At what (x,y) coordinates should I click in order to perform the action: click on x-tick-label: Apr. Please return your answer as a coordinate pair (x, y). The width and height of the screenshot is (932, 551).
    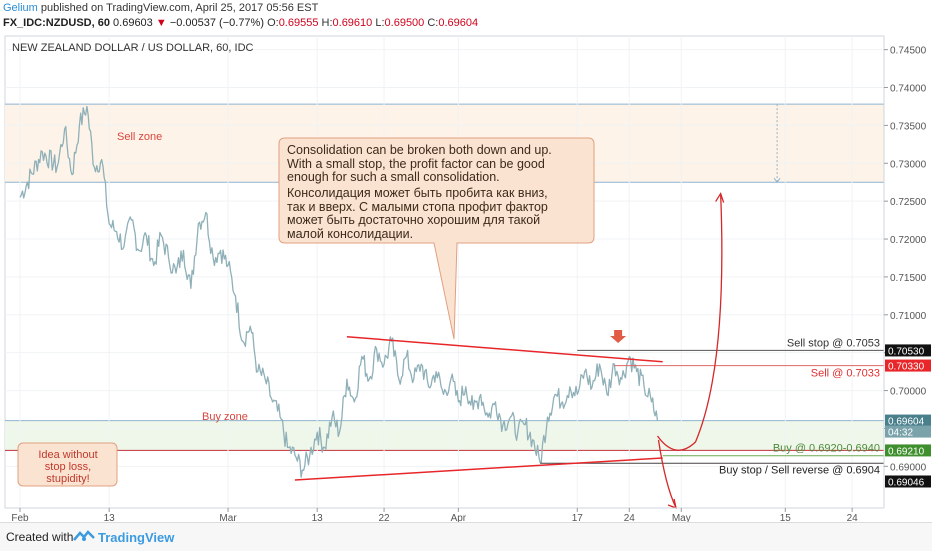
    Looking at the image, I should click on (459, 517).